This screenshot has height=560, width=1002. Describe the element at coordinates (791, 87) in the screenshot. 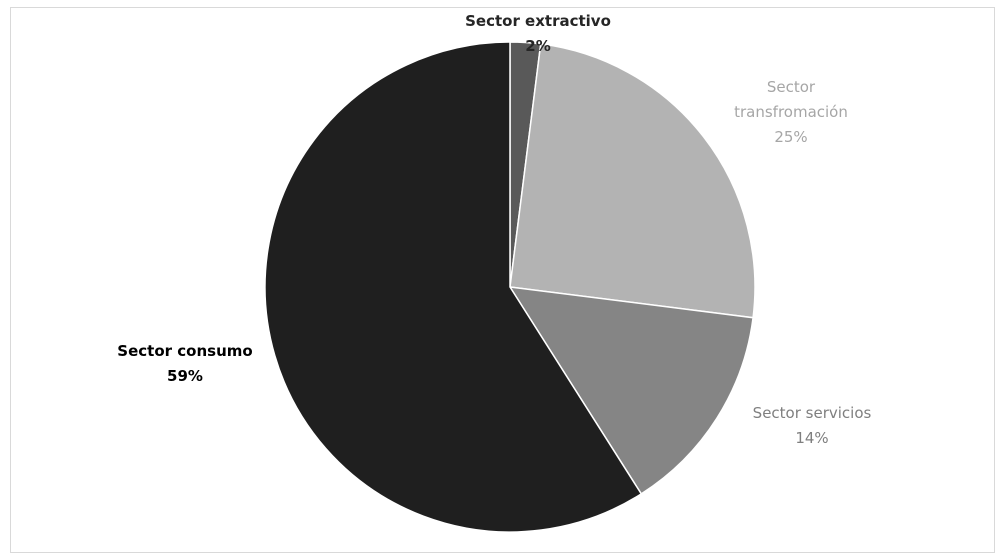

I see `label-transformacion-line1: Sector` at that location.